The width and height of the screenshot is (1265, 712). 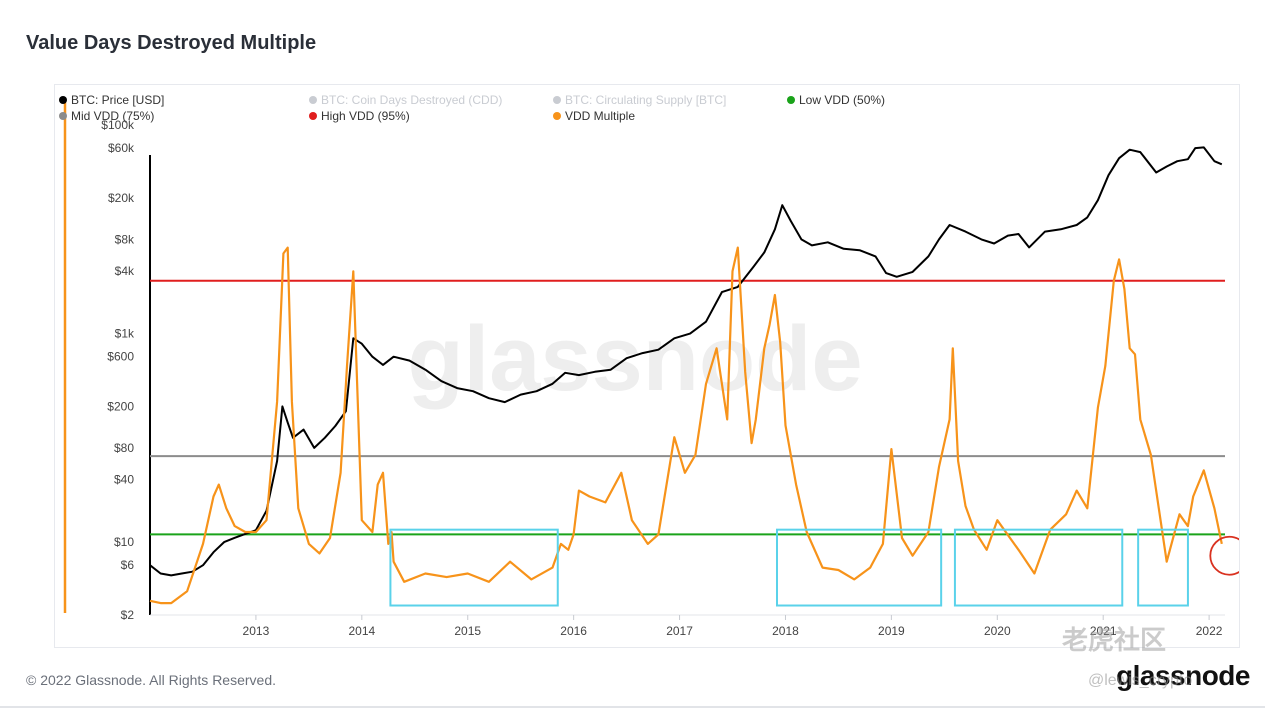 I want to click on legend-label: BTC: Coin Days Destroyed (CDD), so click(x=411, y=100).